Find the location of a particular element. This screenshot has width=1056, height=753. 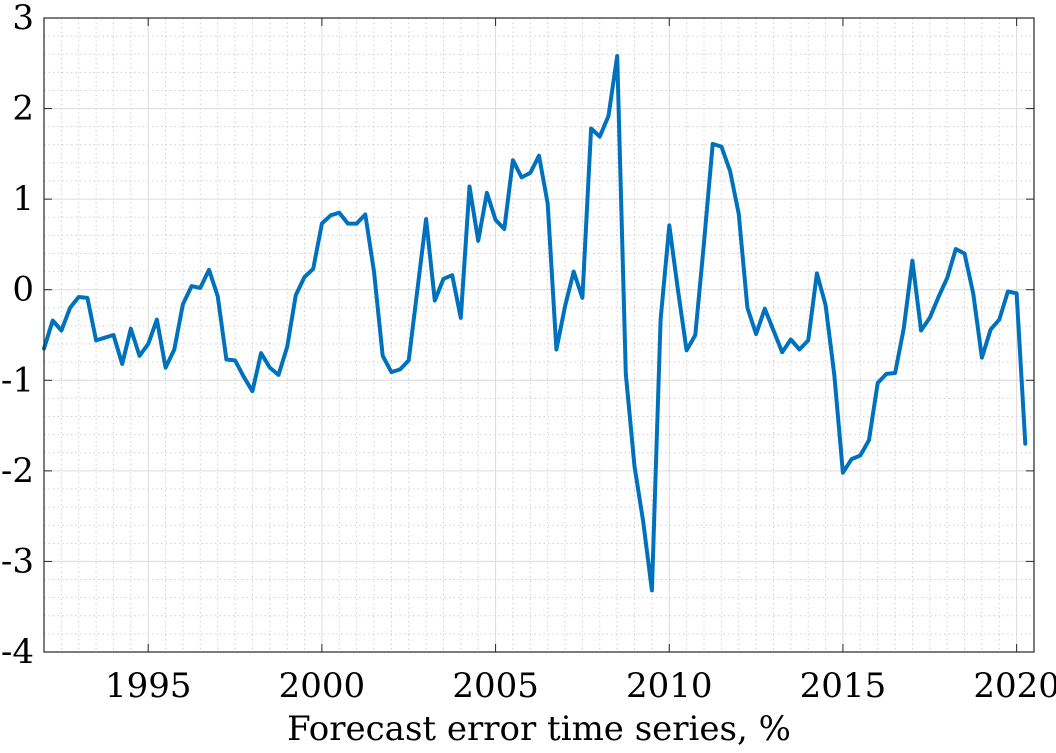

y-tick-label: 0 is located at coordinates (23, 290).